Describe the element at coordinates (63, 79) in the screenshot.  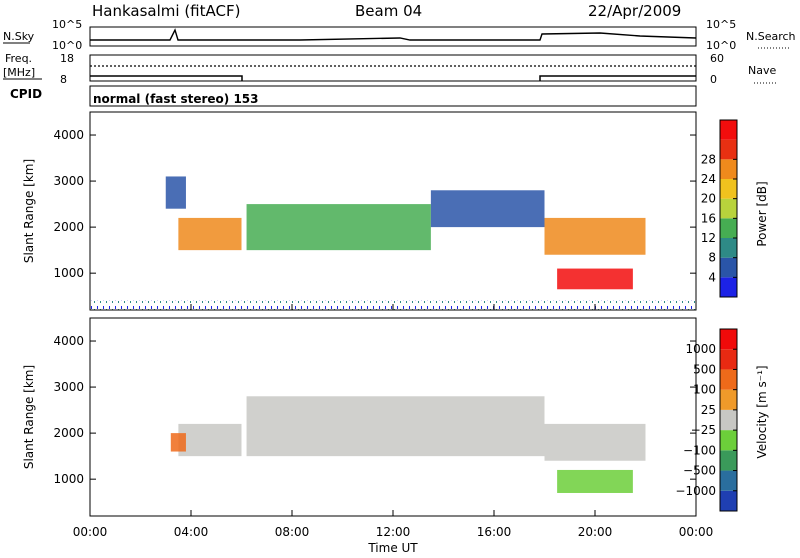
I see `freq-tick-bottom: 8` at that location.